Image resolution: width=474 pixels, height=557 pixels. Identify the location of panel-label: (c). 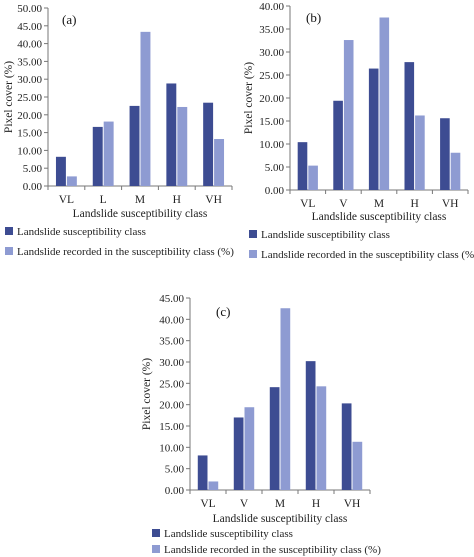
(223, 311).